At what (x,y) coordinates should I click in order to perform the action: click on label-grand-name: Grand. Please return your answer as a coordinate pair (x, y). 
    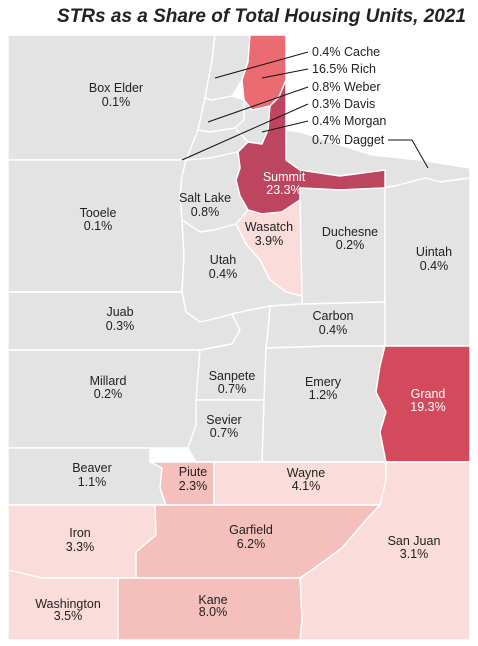
    Looking at the image, I should click on (428, 394).